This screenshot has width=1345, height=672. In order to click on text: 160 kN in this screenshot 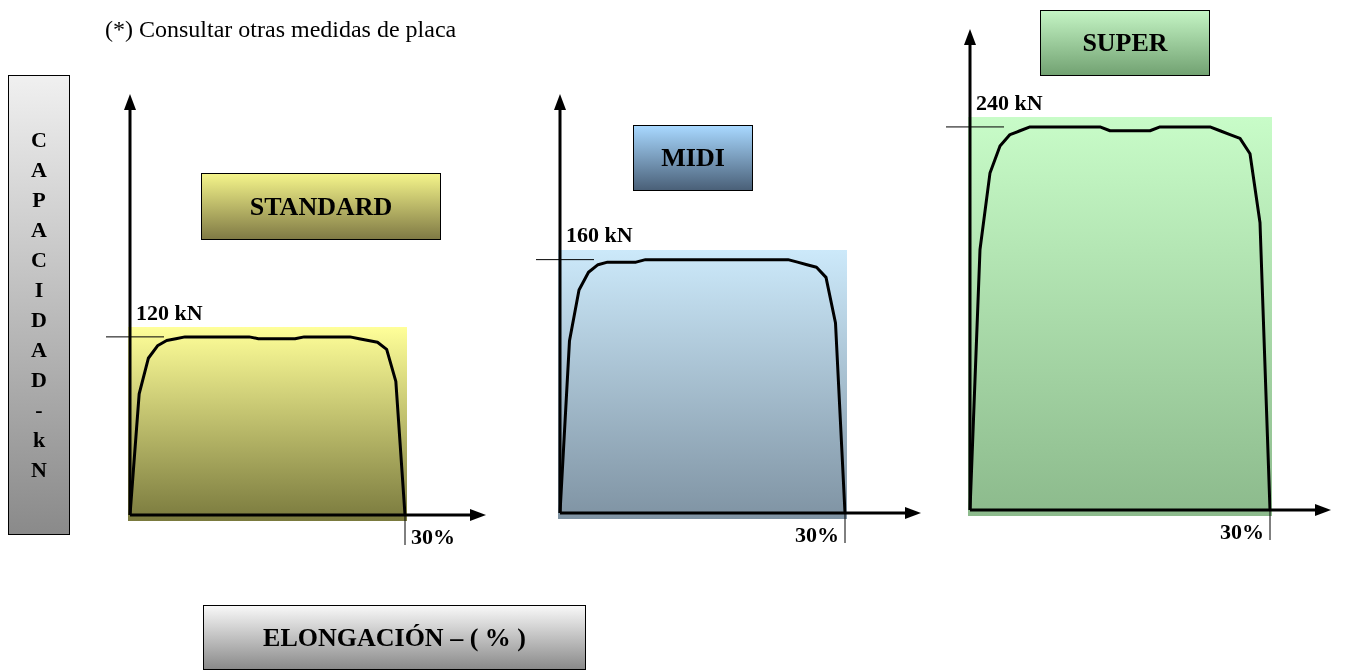, I will do `click(599, 235)`.